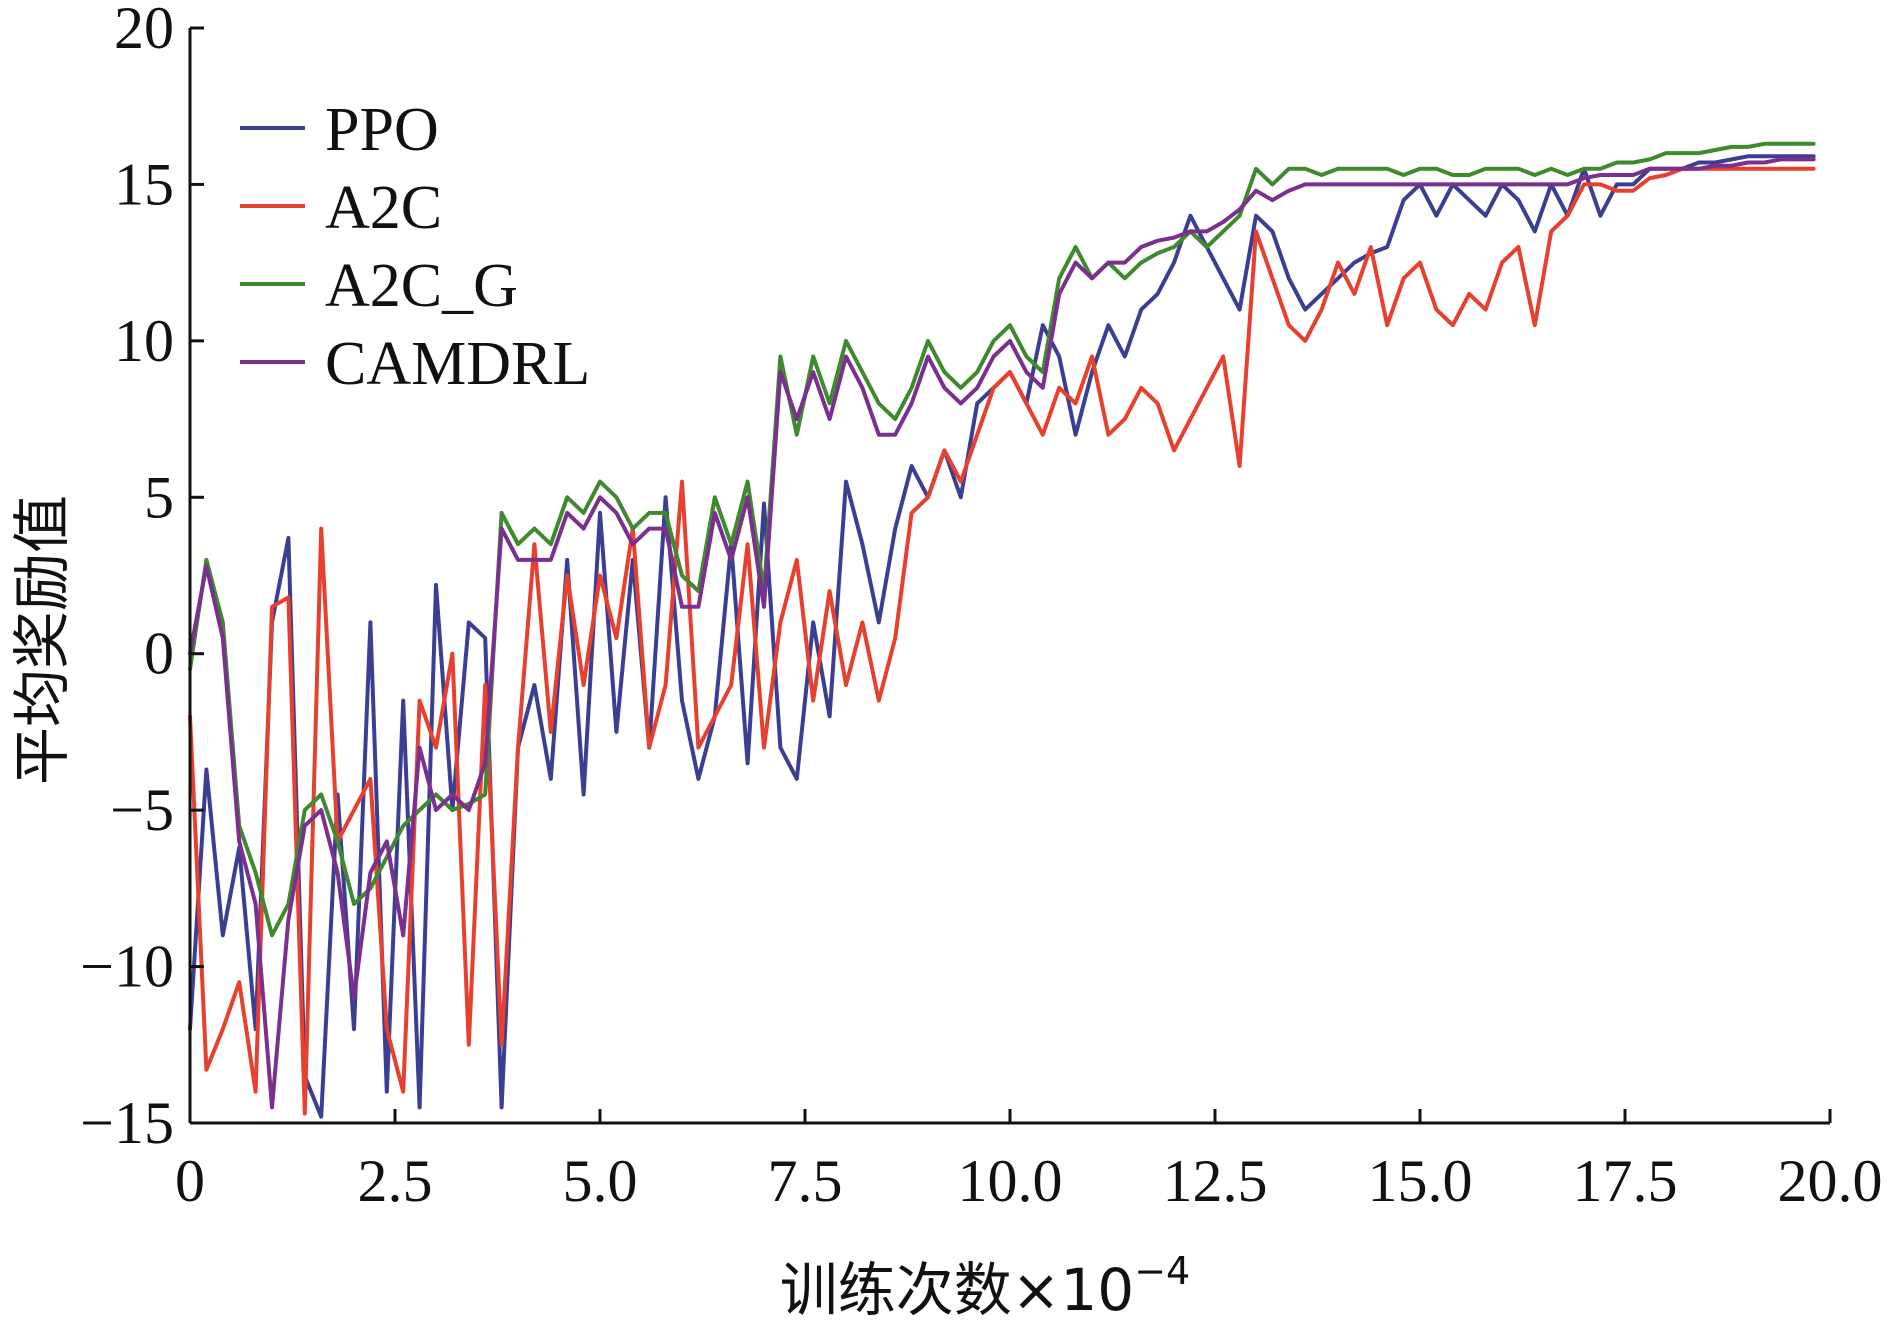 Image resolution: width=1890 pixels, height=1324 pixels. I want to click on y-tick-label: −15, so click(127, 1123).